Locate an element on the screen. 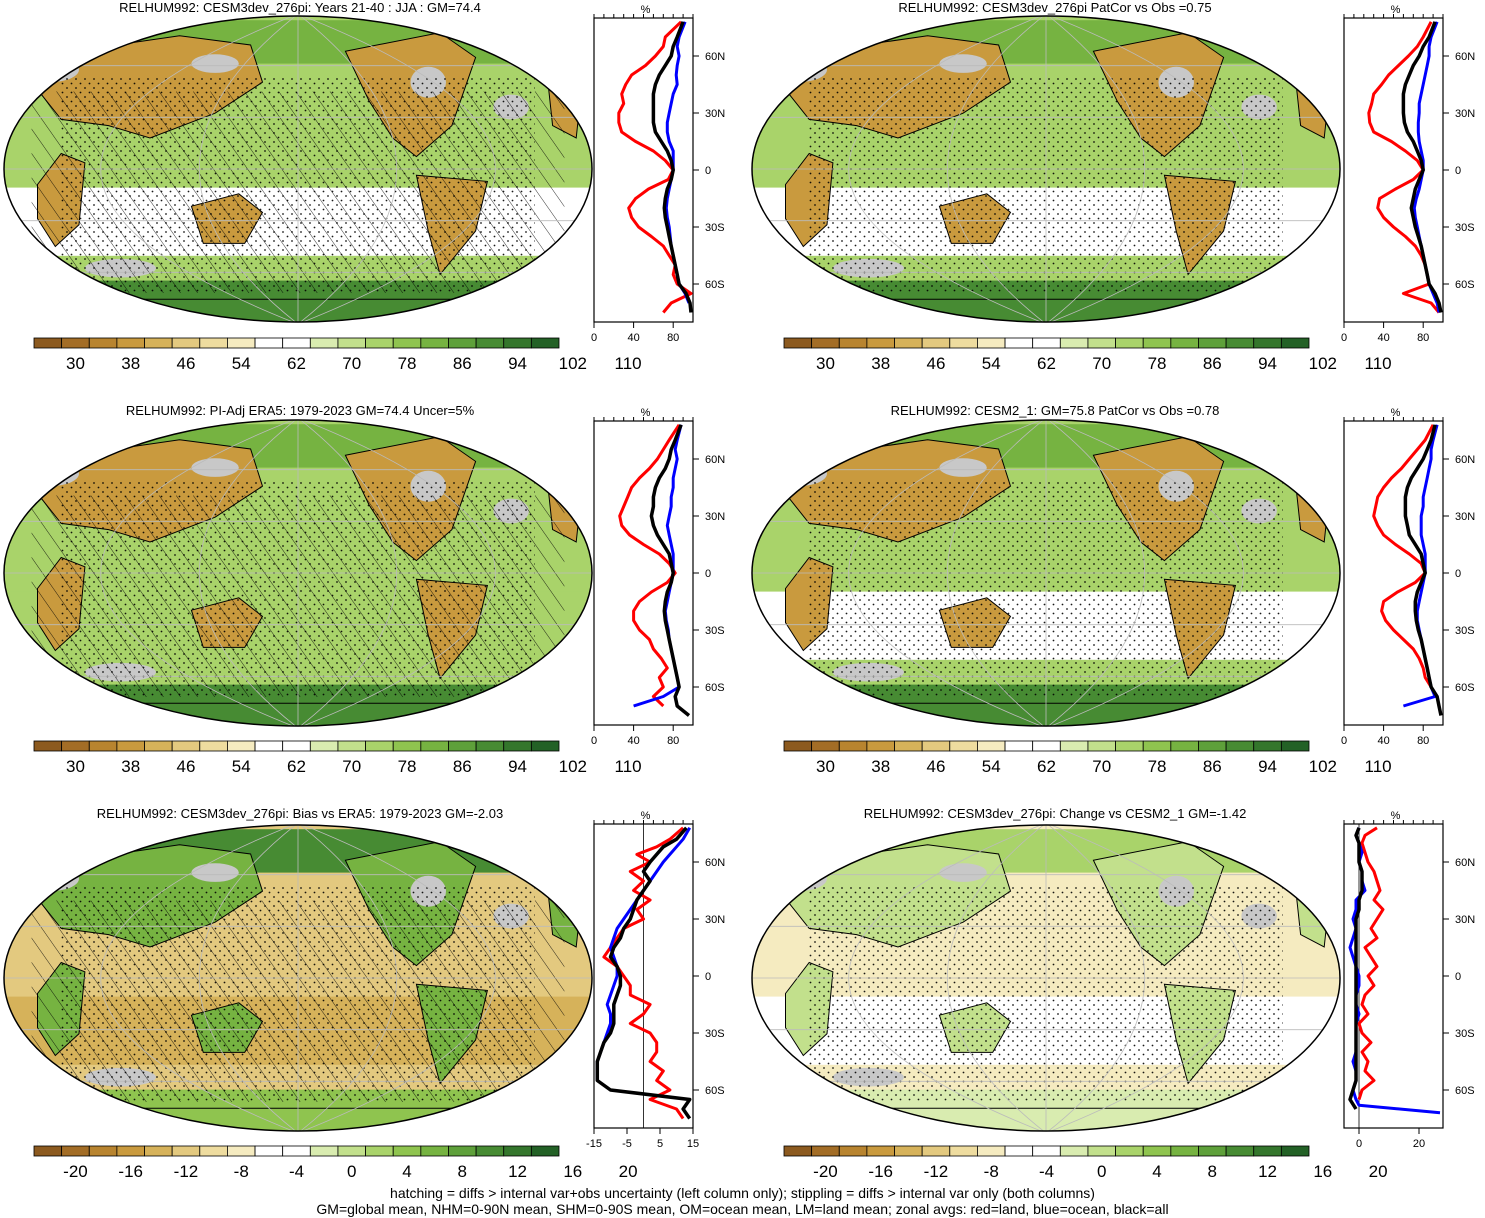 This screenshot has height=1218, width=1485. colorbar-1: 30 38 46 54 62 70 78 86 94 102 110 is located at coordinates (337, 355).